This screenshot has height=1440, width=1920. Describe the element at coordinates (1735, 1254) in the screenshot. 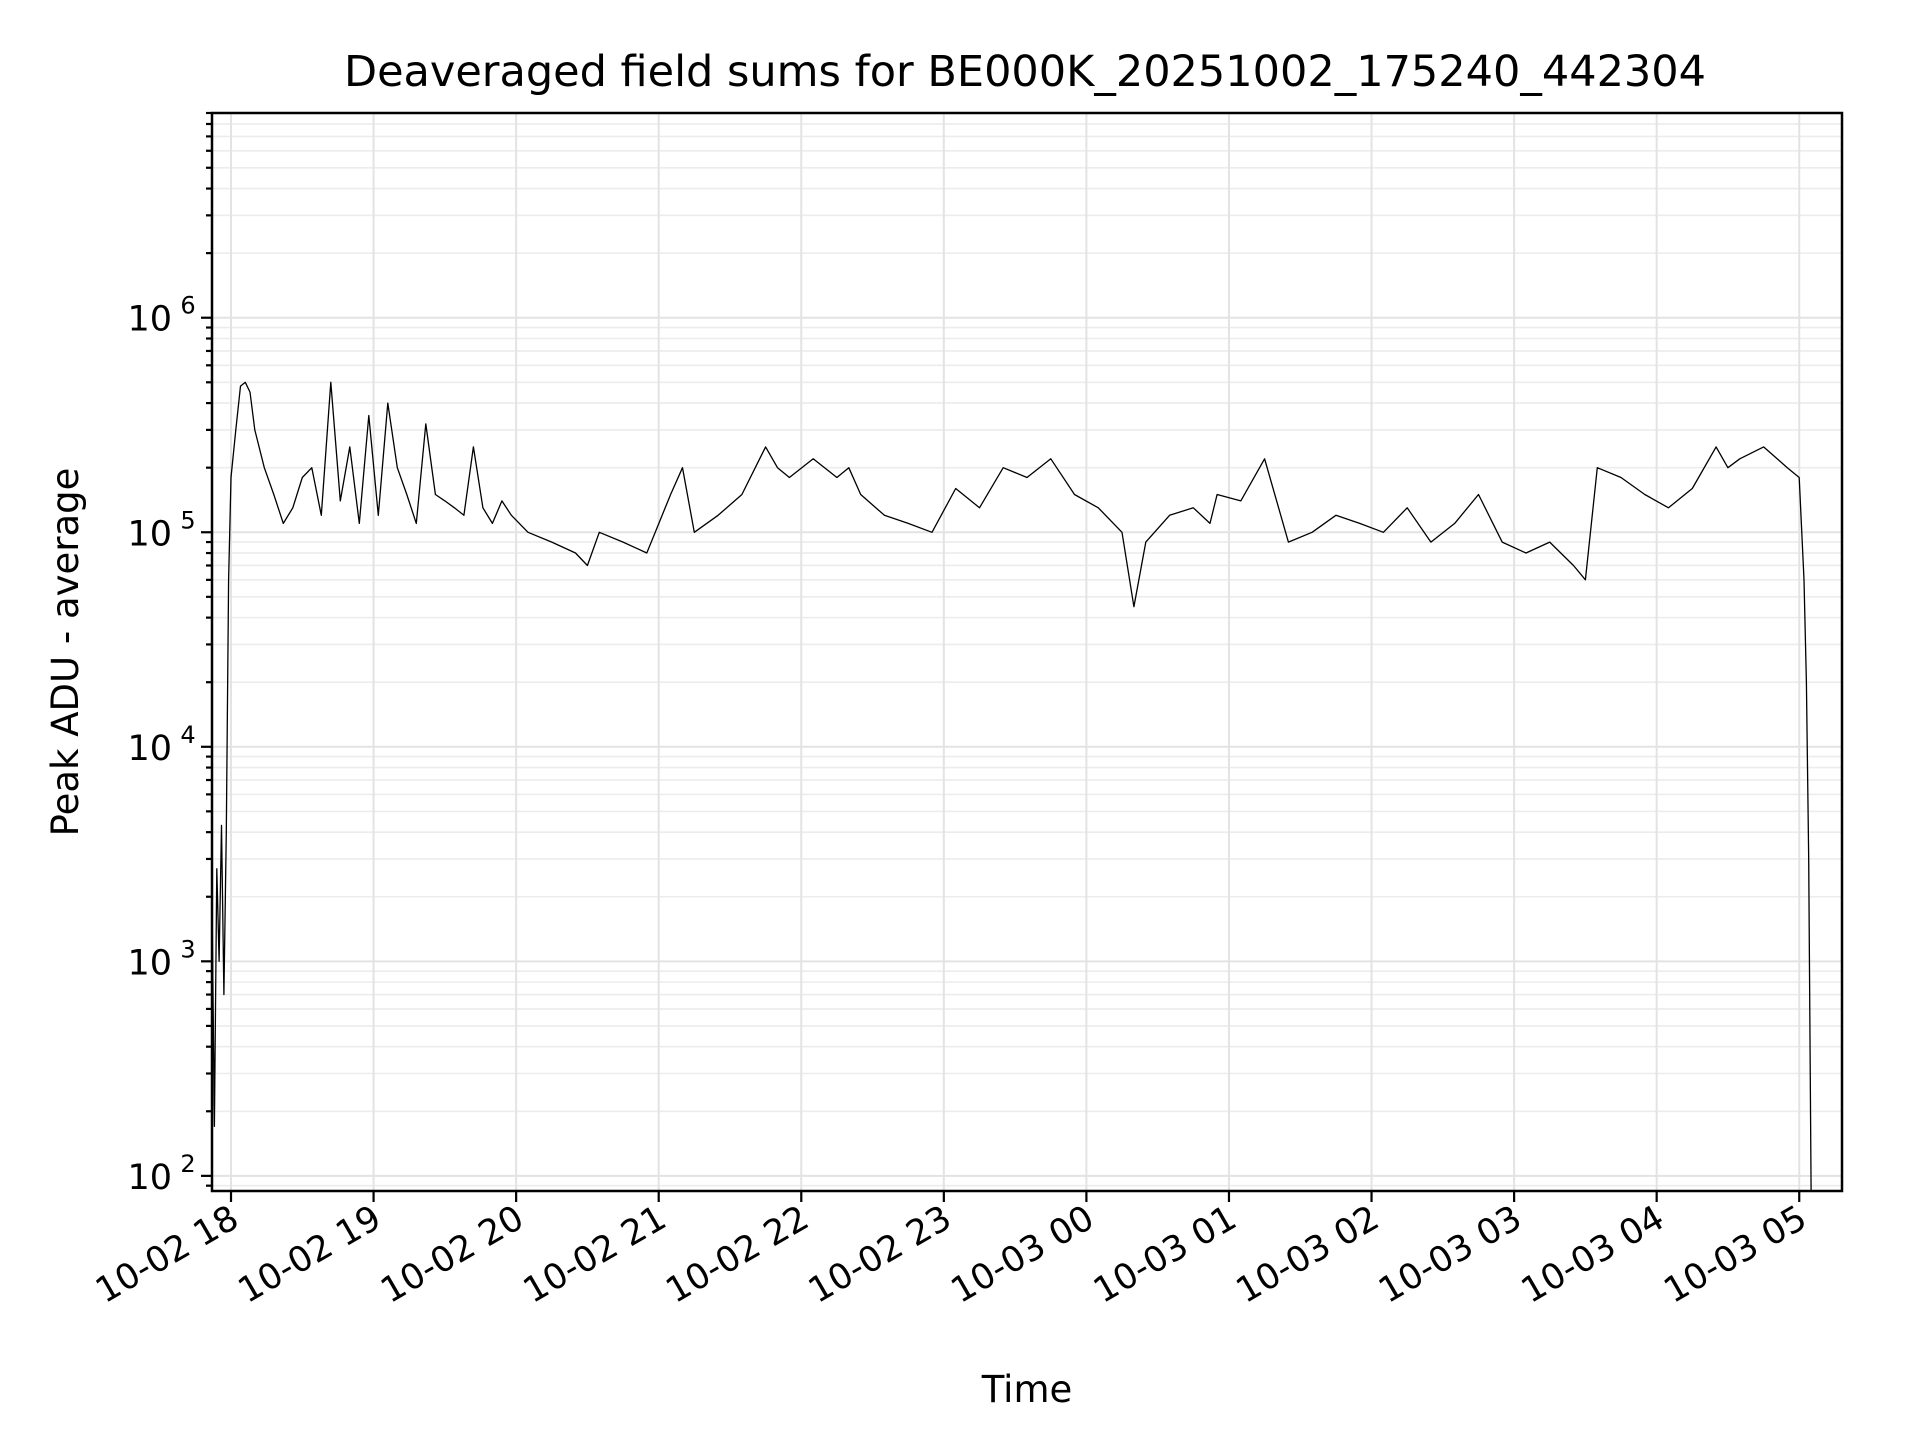

I see `x-tick-label: 10-03 05` at that location.